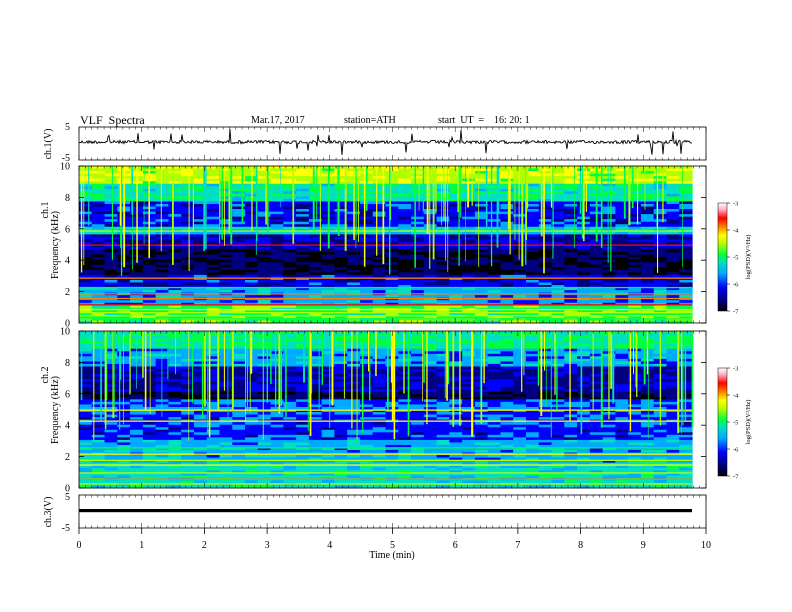 The width and height of the screenshot is (792, 612). What do you see at coordinates (45, 375) in the screenshot?
I see `ch2-spectrogram-channel-label: ch.2` at bounding box center [45, 375].